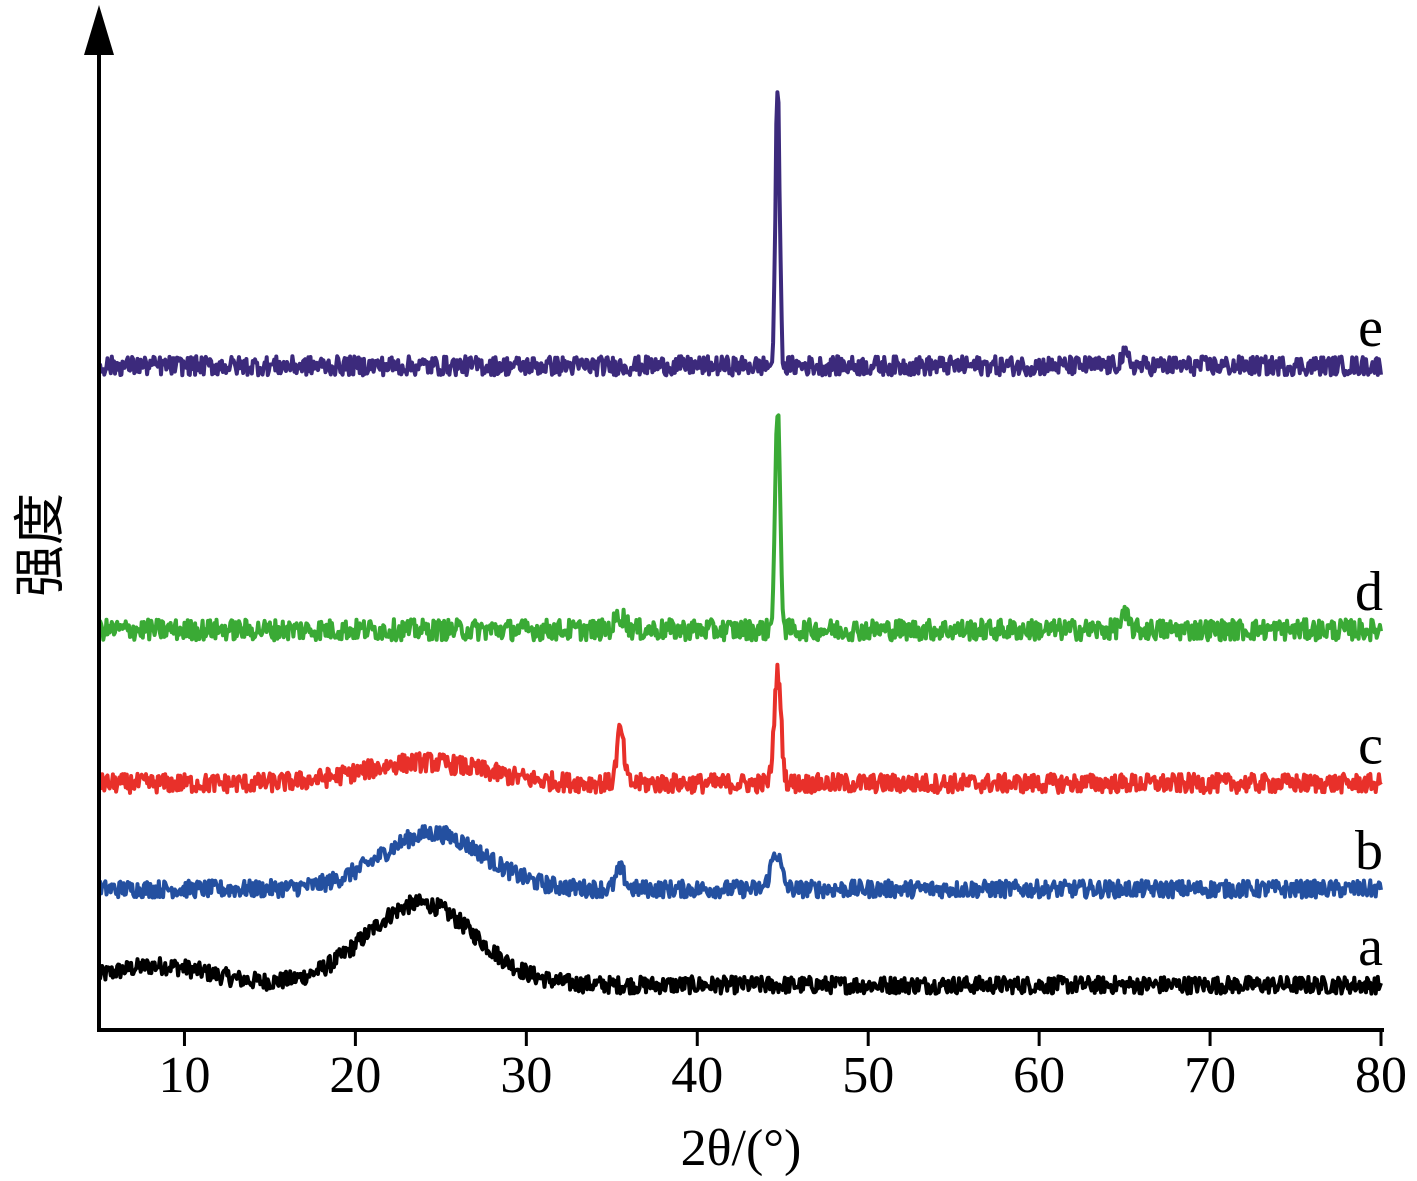 The image size is (1417, 1181). What do you see at coordinates (1369, 851) in the screenshot?
I see `series-b-label: b` at bounding box center [1369, 851].